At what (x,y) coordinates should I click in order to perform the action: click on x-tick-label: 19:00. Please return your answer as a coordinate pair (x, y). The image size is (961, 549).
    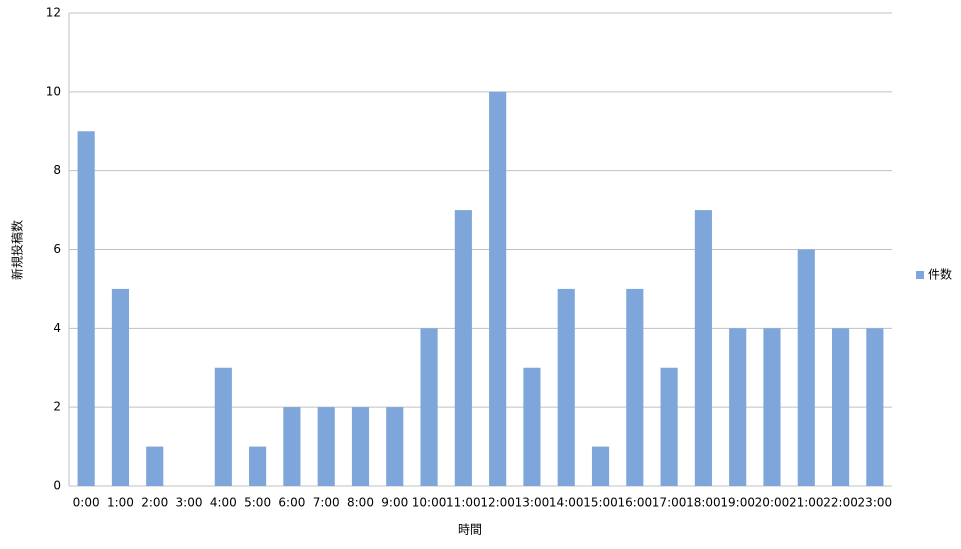
    Looking at the image, I should click on (737, 503).